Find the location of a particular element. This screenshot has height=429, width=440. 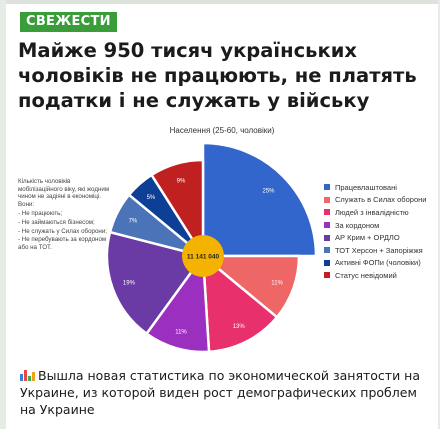

bar-chart-icon is located at coordinates (27, 374).